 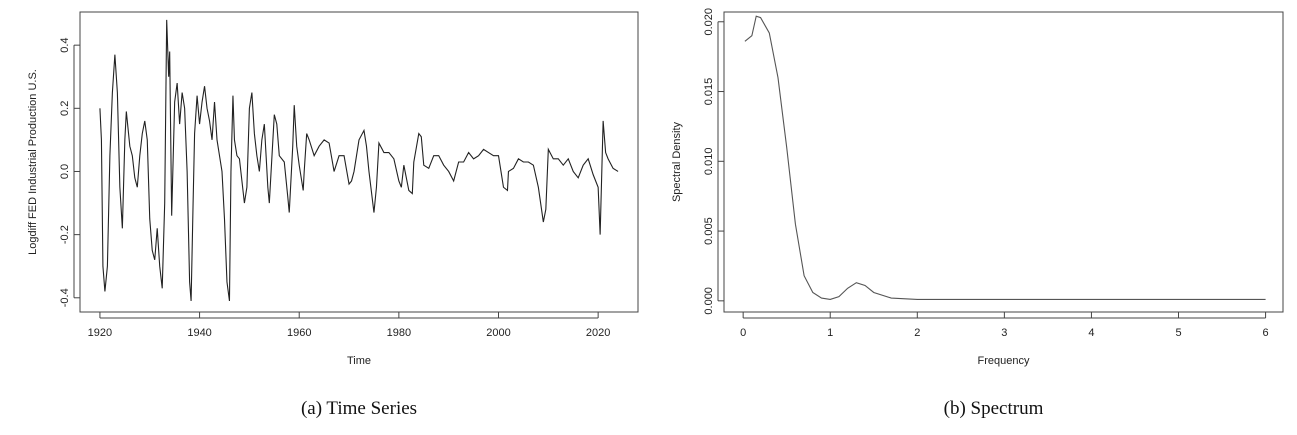 I want to click on y-tick-label: 0.000, so click(x=709, y=301).